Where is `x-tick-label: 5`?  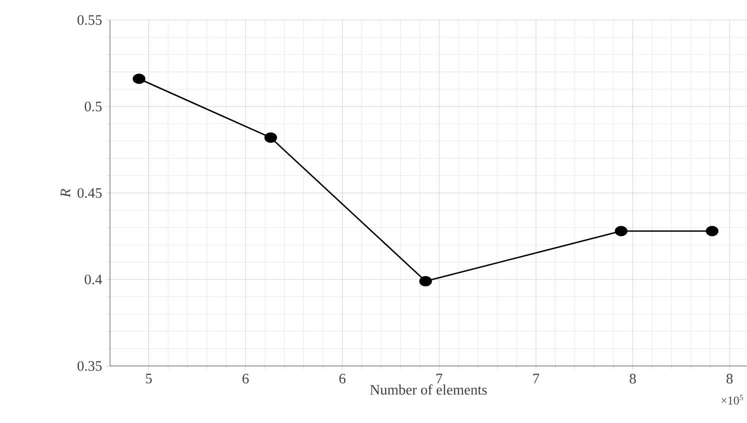
x-tick-label: 5 is located at coordinates (149, 379).